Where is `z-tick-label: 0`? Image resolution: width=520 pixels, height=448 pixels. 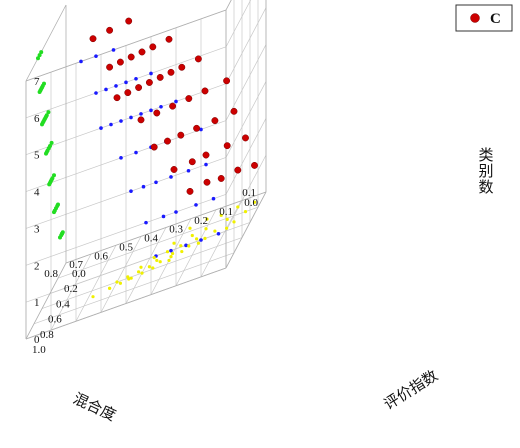 z-tick-label: 0 is located at coordinates (37, 340).